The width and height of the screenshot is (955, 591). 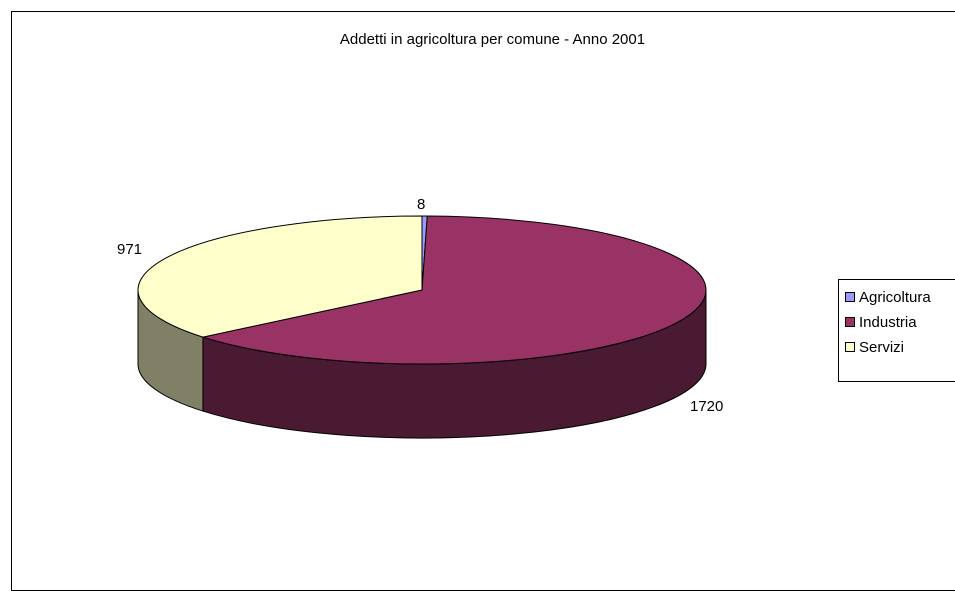 I want to click on legend-label: Industria, so click(x=888, y=322).